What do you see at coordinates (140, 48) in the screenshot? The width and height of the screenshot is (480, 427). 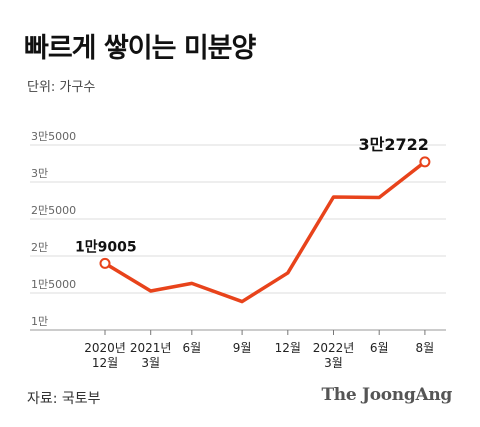 I see `chart-title: 빠르게 쌓이는 미분양` at bounding box center [140, 48].